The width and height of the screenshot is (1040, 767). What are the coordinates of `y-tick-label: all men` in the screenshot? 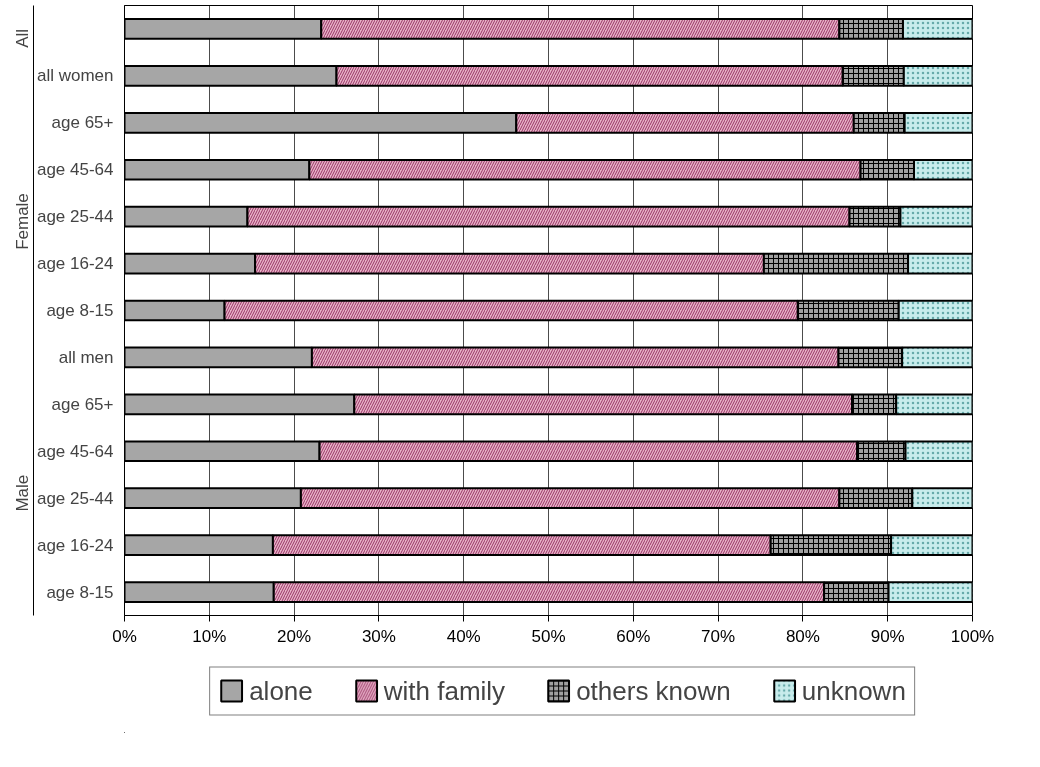 It's located at (86, 357).